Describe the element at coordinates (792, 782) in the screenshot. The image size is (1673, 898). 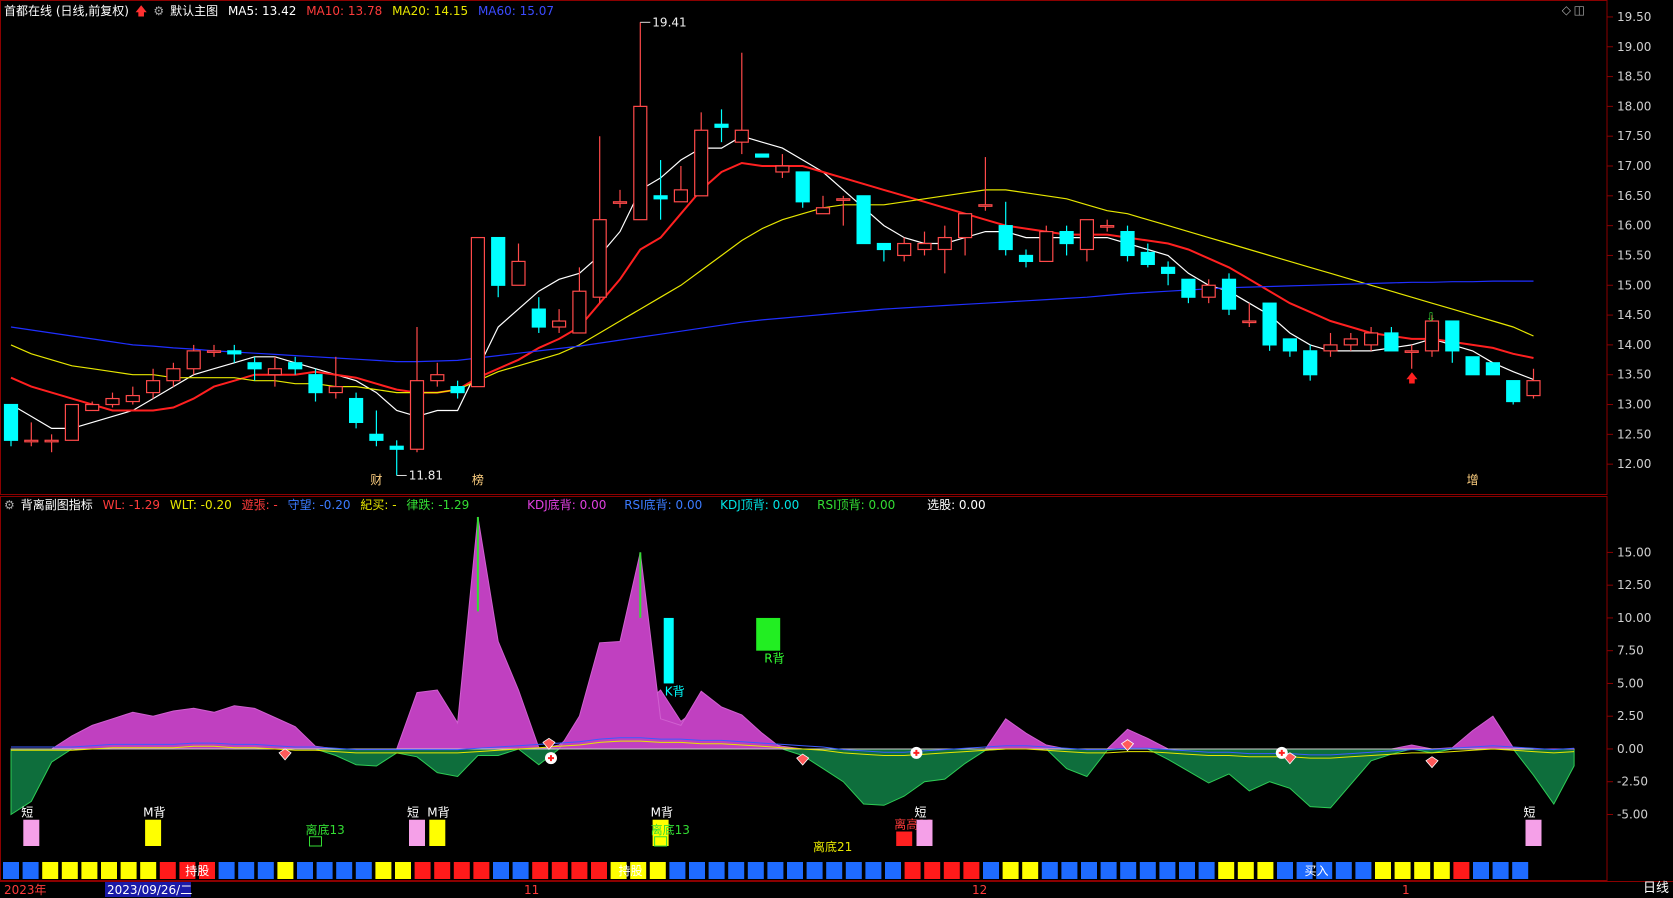
I see `wl-negative-area` at that location.